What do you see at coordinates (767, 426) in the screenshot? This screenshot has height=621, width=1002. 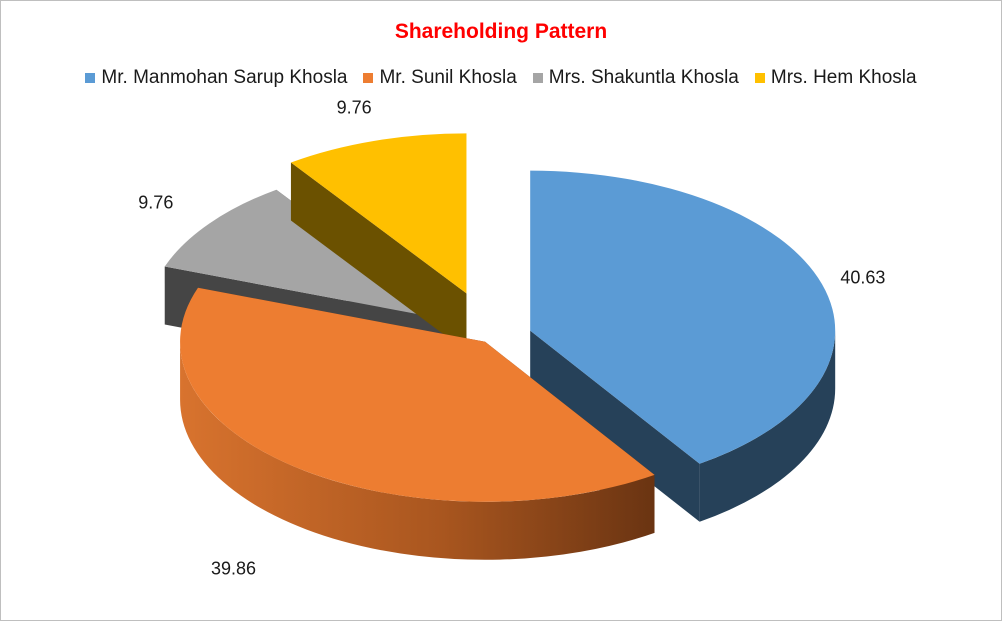 I see `pie-slice-side` at bounding box center [767, 426].